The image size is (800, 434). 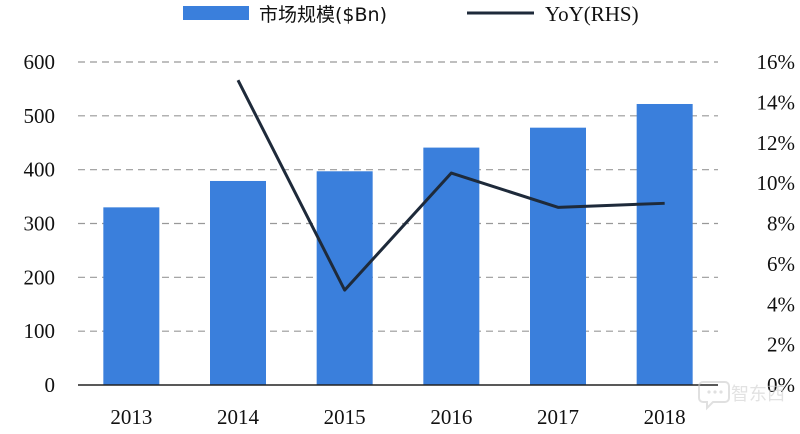 I want to click on bar-2014, so click(x=238, y=282).